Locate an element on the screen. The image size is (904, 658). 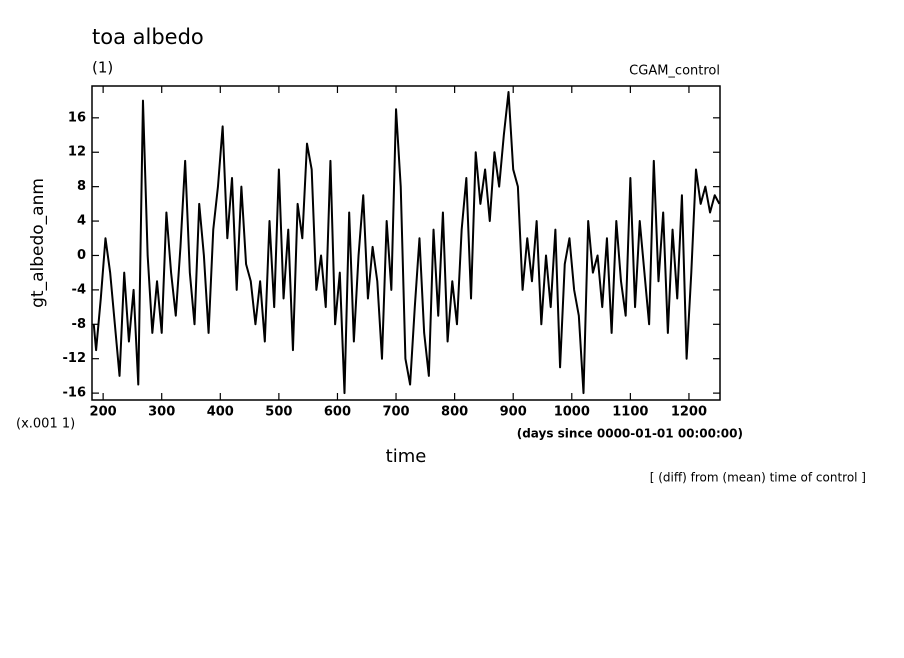
x-tick-label: 500 is located at coordinates (278, 412).